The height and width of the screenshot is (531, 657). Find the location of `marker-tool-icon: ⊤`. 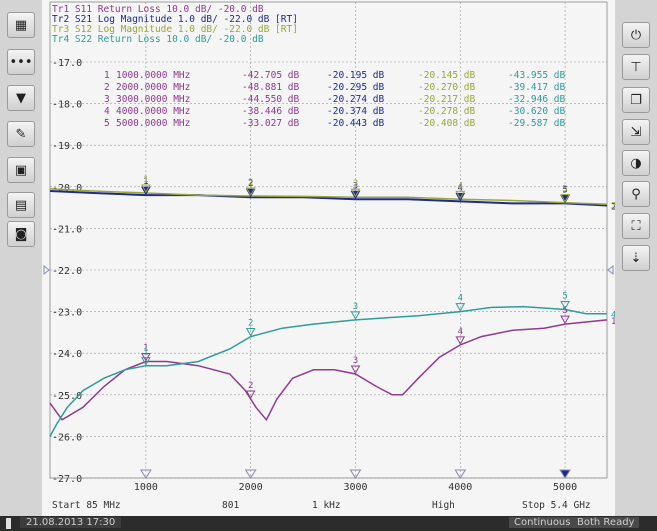

marker-tool-icon: ⊤ is located at coordinates (636, 67).